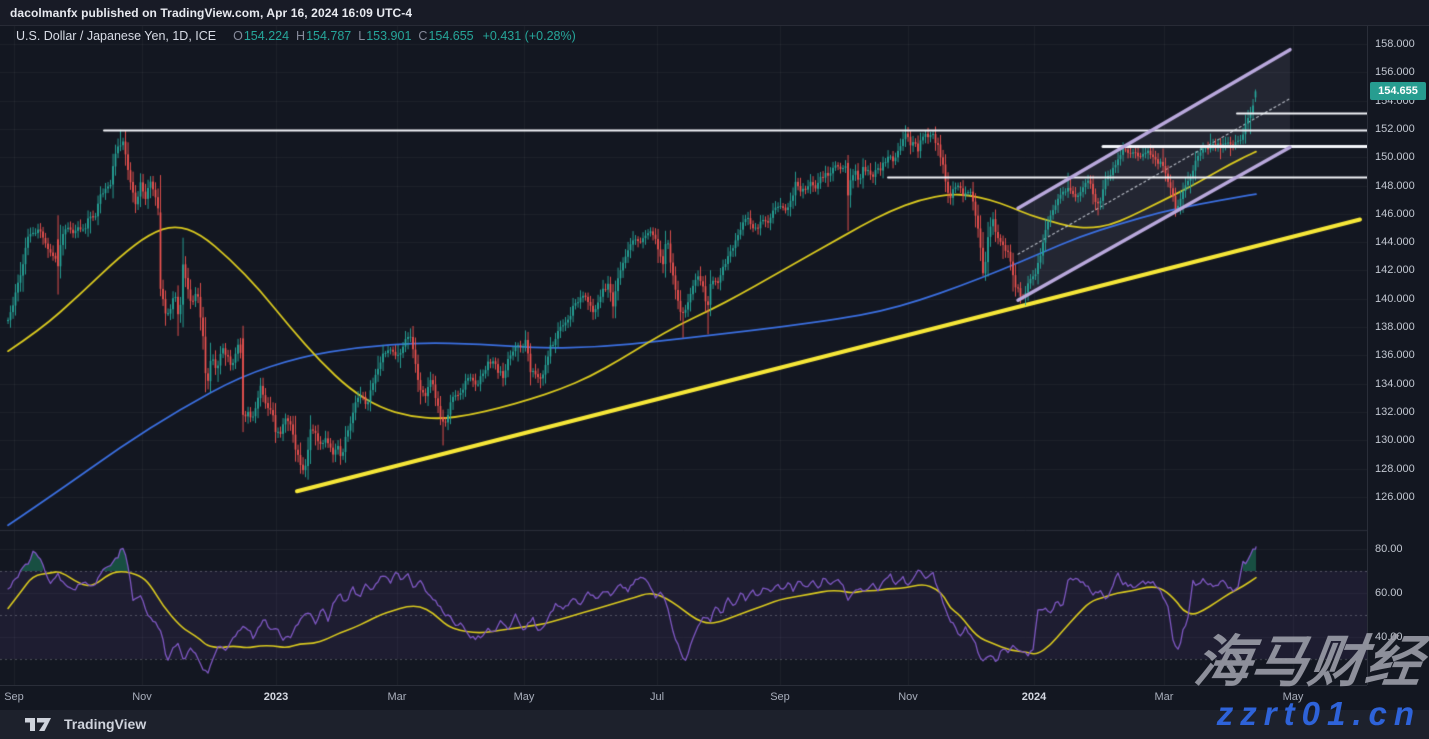  What do you see at coordinates (1395, 496) in the screenshot?
I see `price-axis-label: 126.000` at bounding box center [1395, 496].